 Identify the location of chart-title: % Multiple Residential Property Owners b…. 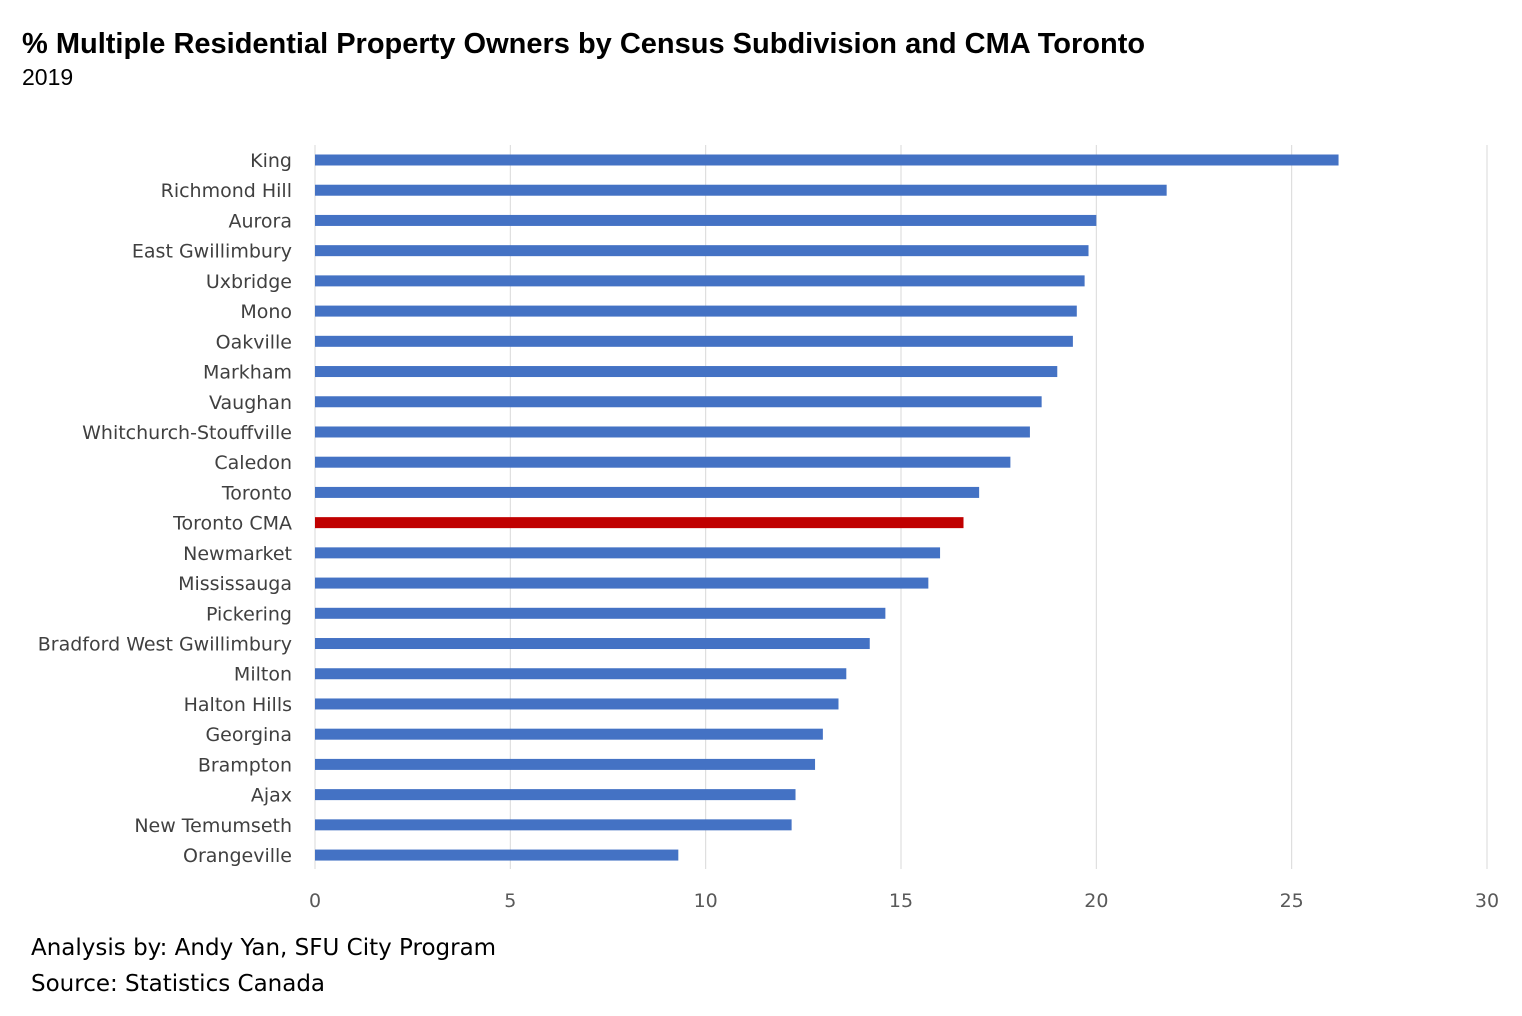
(584, 44).